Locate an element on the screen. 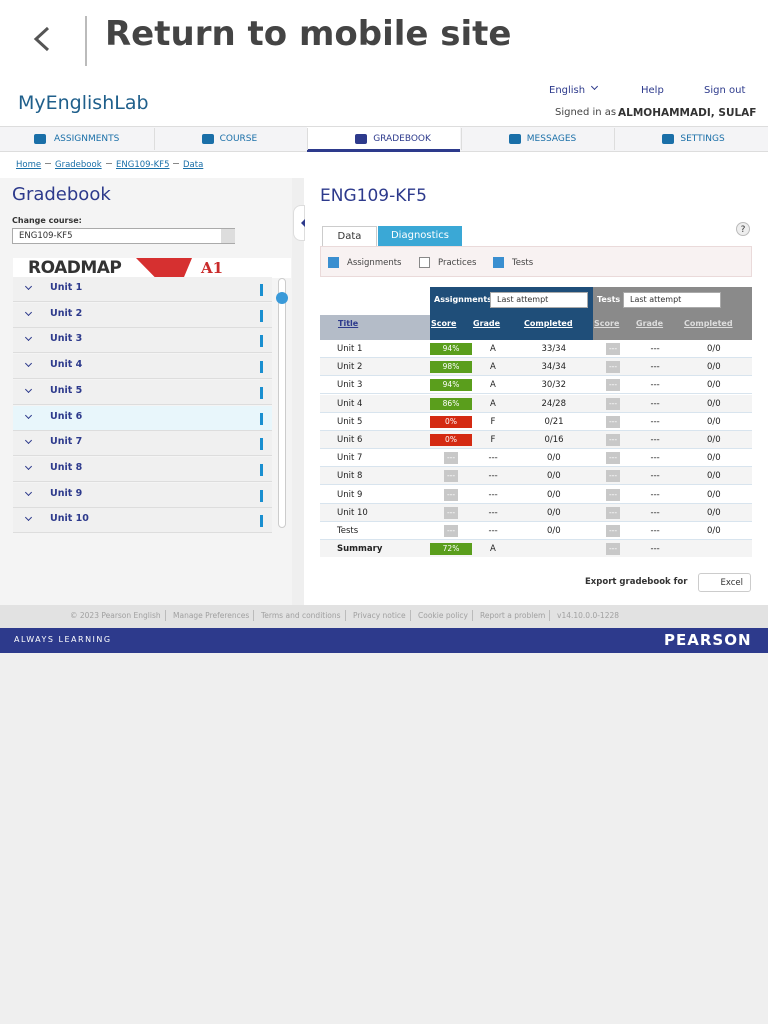 The image size is (768, 1024). tab-diagnostics: Diagnostics is located at coordinates (420, 236).